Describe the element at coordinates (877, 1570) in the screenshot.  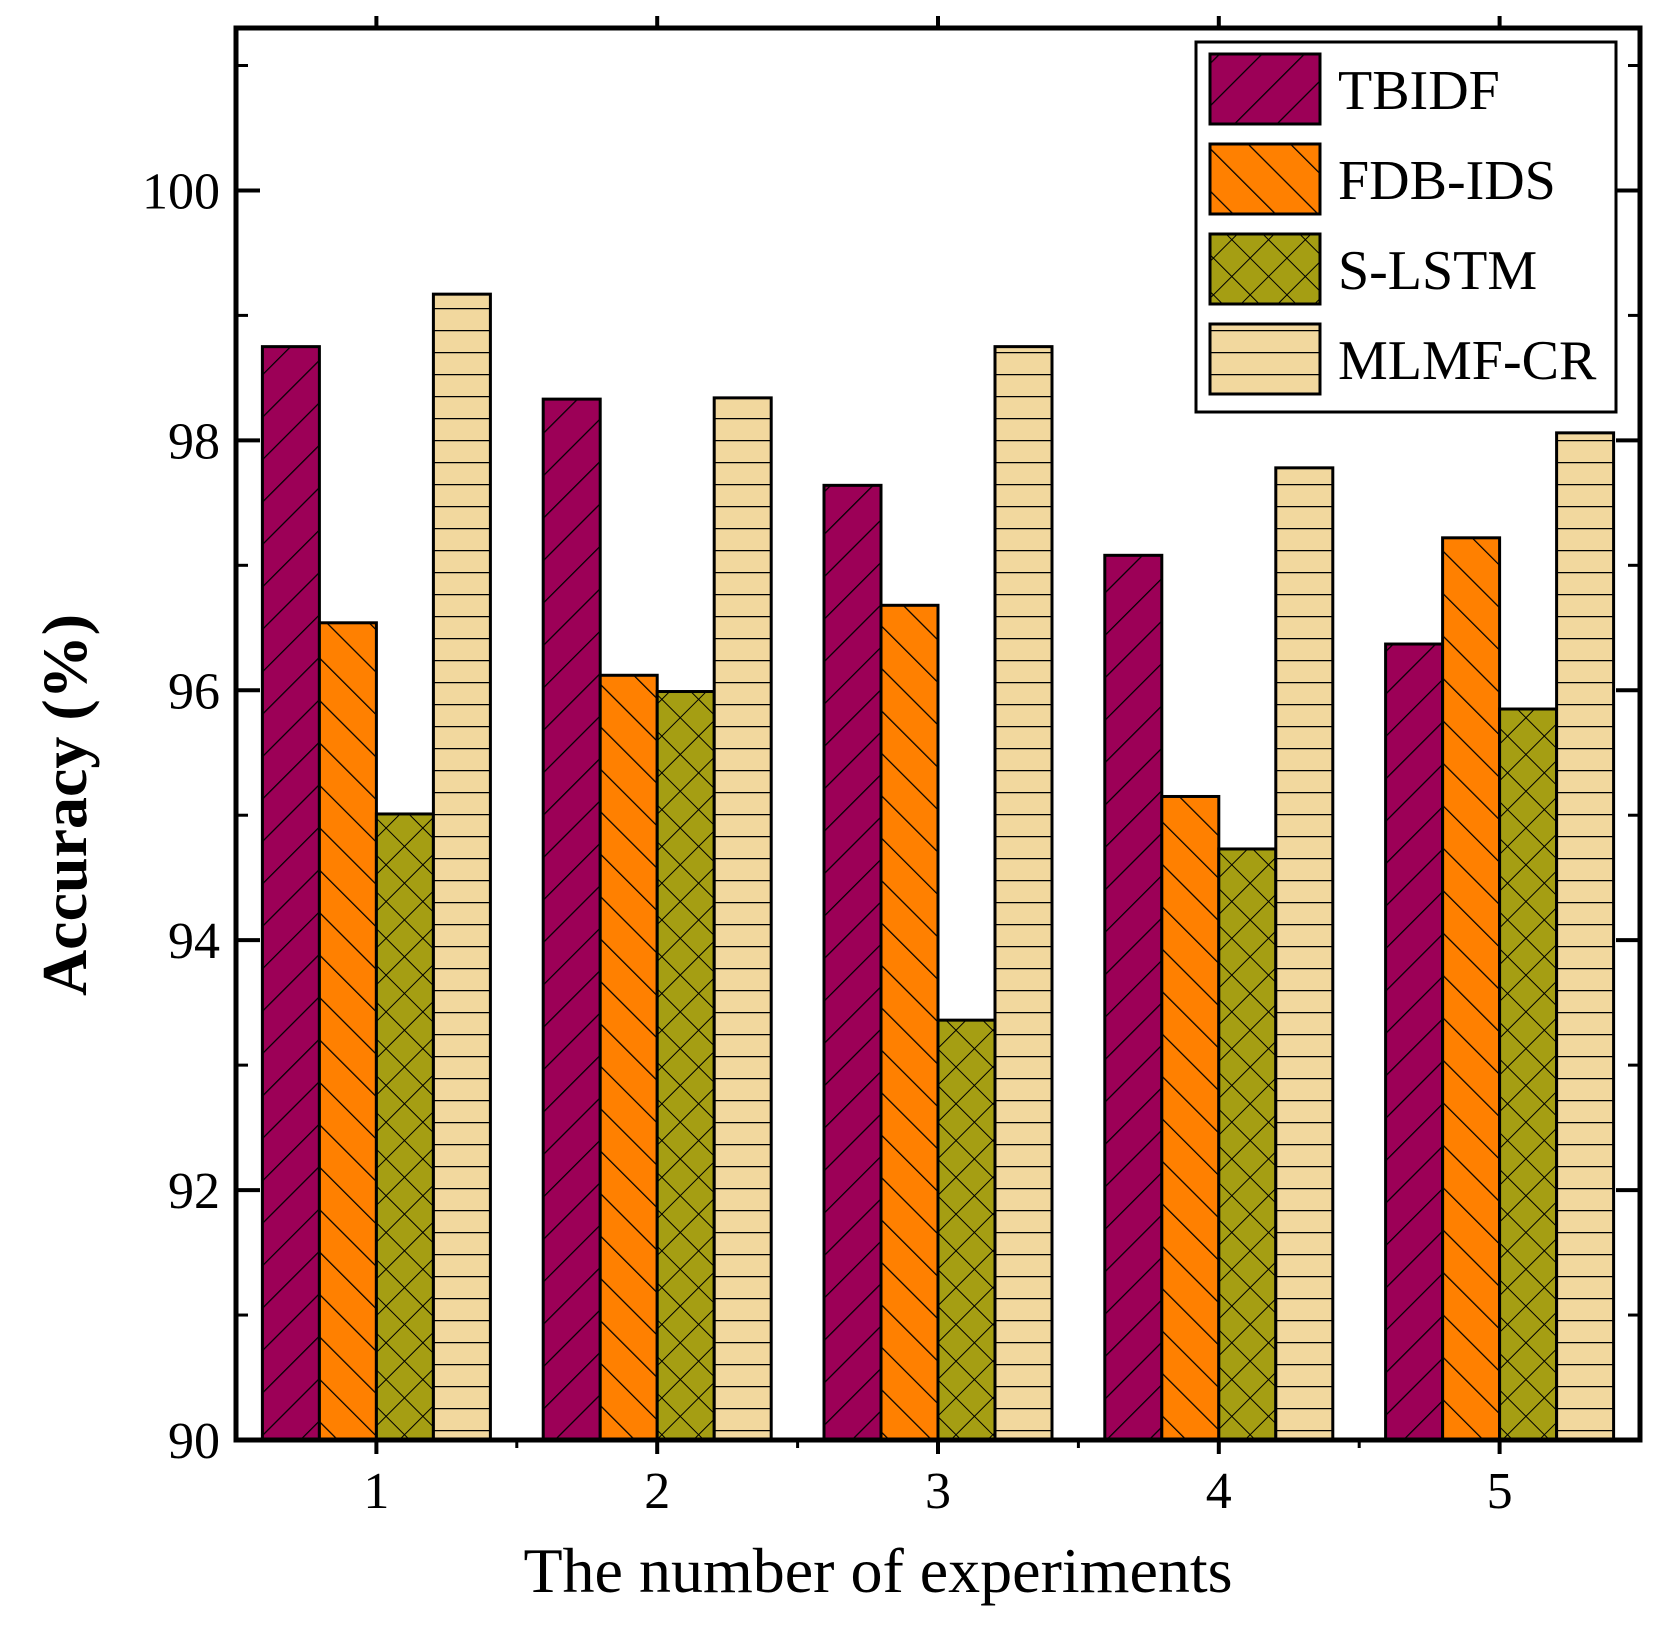
I see `x-axis-title: The number of experiments` at that location.